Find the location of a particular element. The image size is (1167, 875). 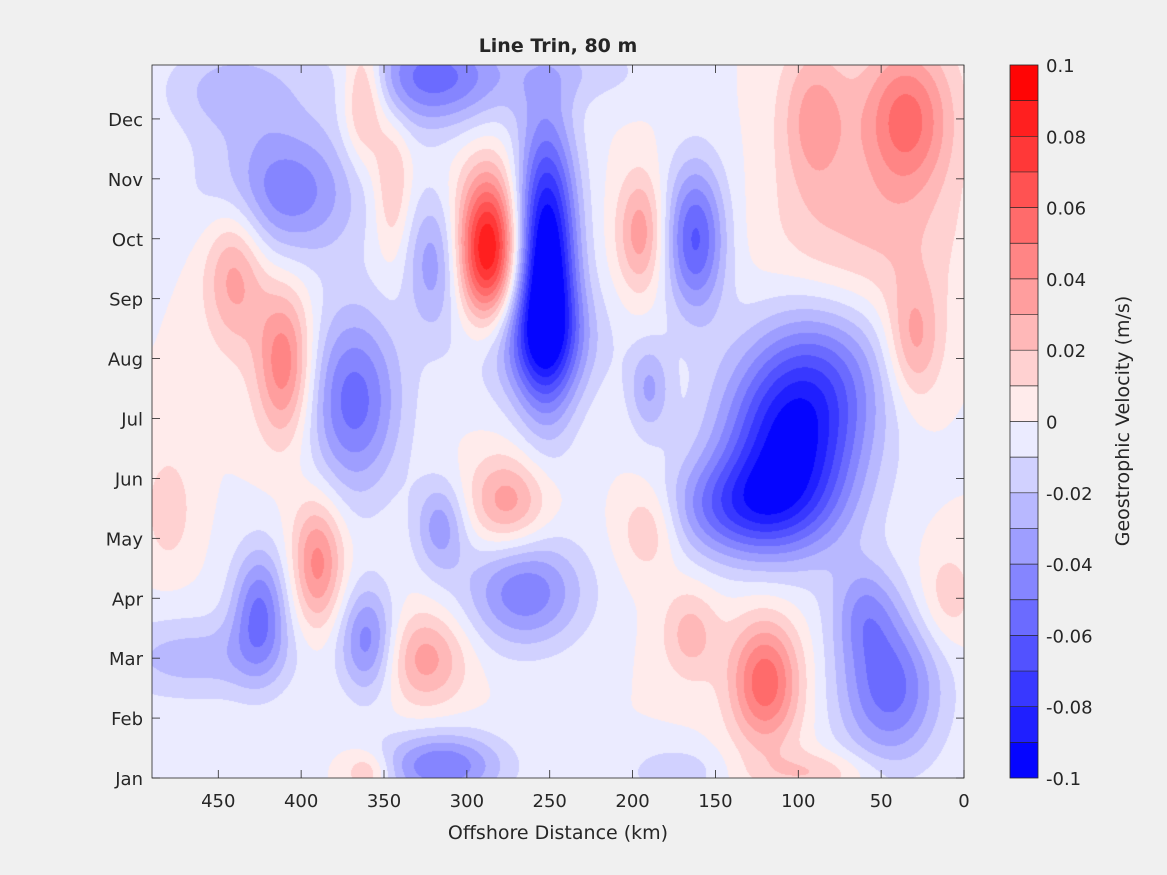

colorbar-frame is located at coordinates (1024, 421).